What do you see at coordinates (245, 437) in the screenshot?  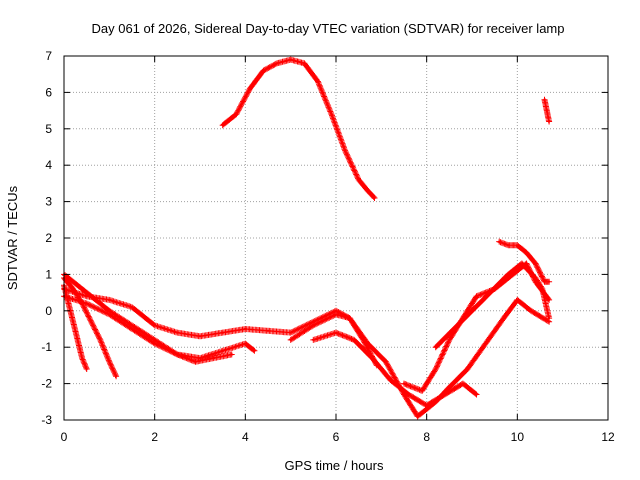 I see `x-tick-label: 4` at bounding box center [245, 437].